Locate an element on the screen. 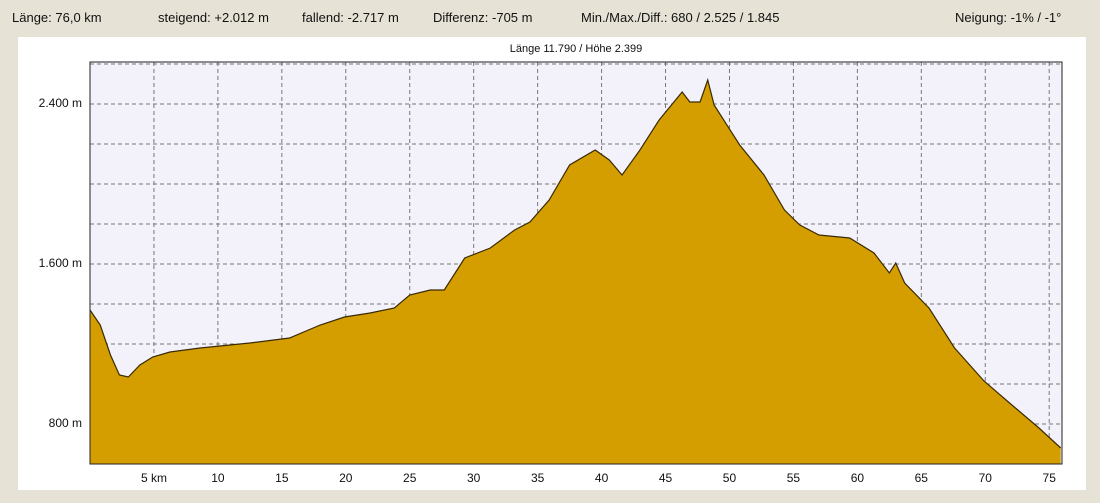 Image resolution: width=1100 pixels, height=503 pixels. stat: Neigung: -1% / -1° is located at coordinates (1008, 17).